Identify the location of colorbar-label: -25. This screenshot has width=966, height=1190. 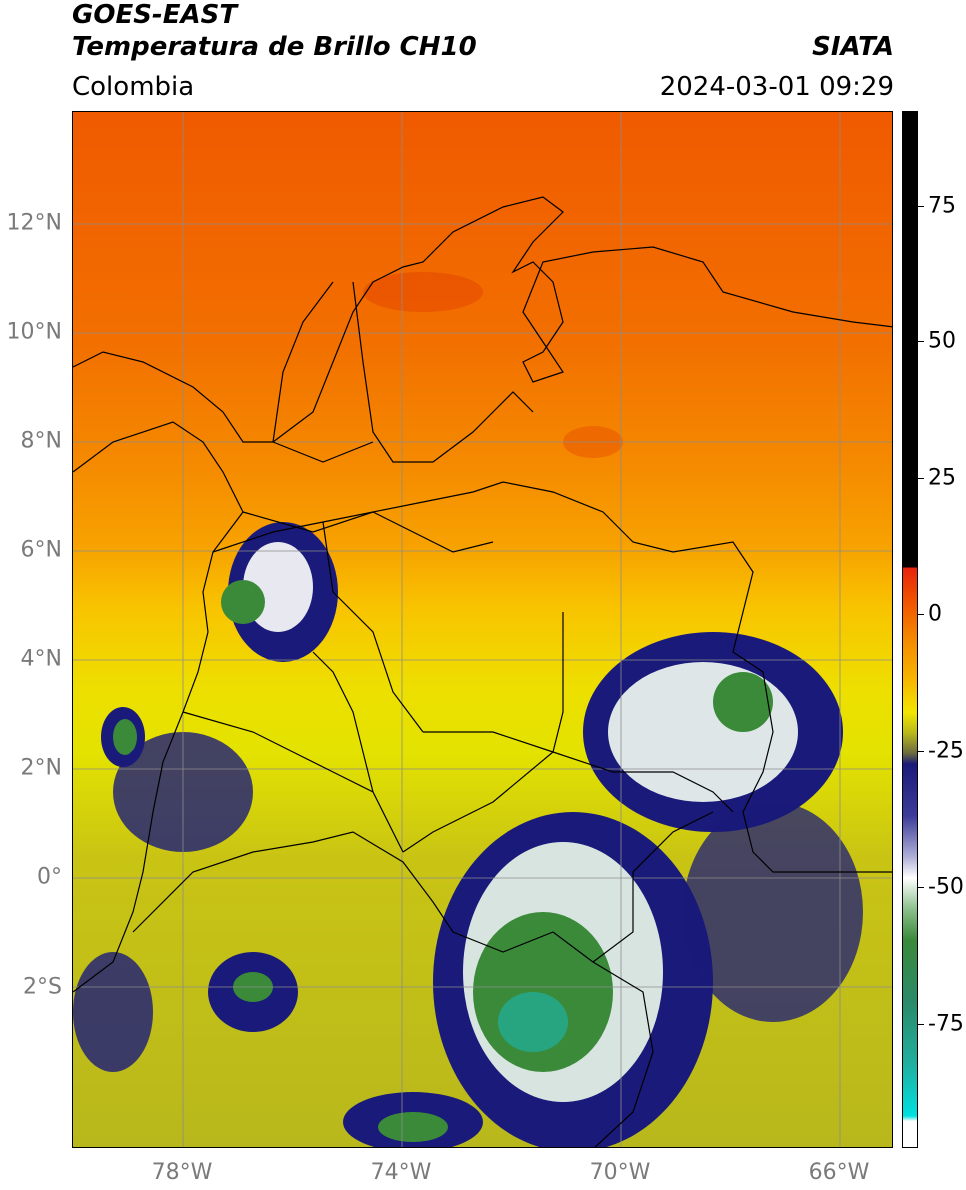
(946, 751).